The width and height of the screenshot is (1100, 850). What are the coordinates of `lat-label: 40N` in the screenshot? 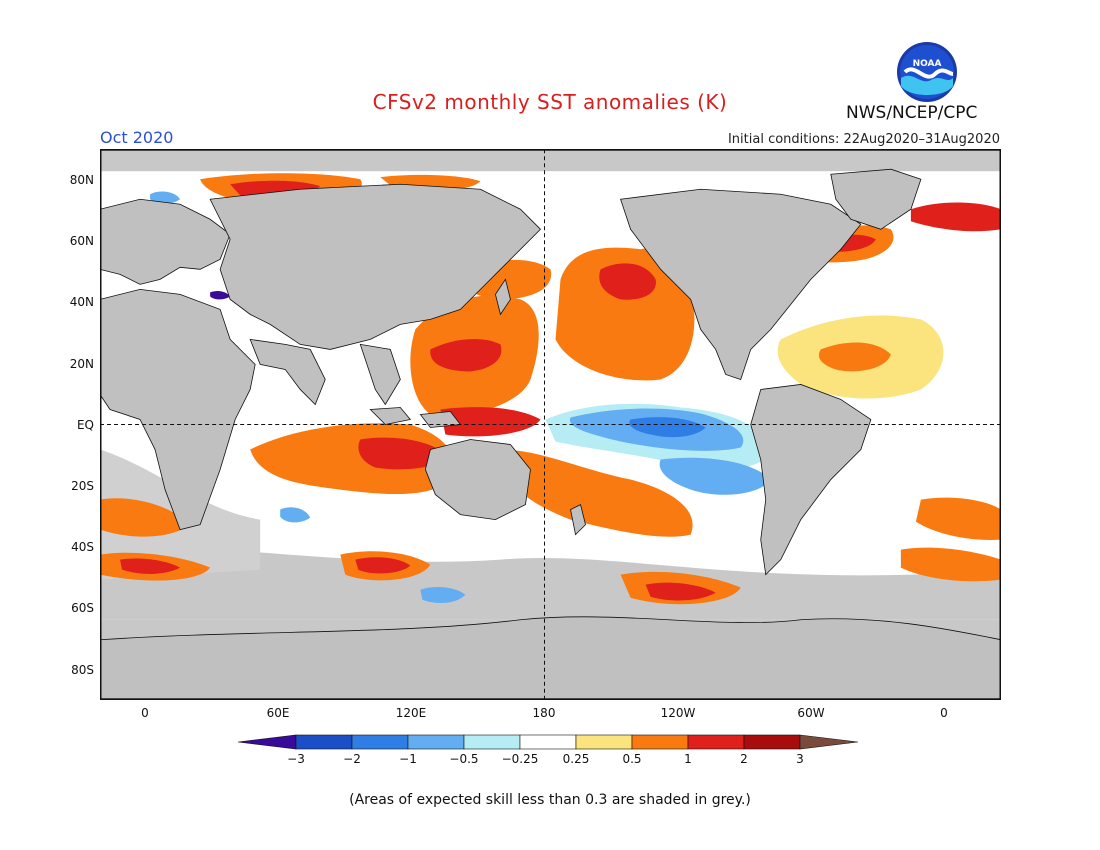 It's located at (81, 302).